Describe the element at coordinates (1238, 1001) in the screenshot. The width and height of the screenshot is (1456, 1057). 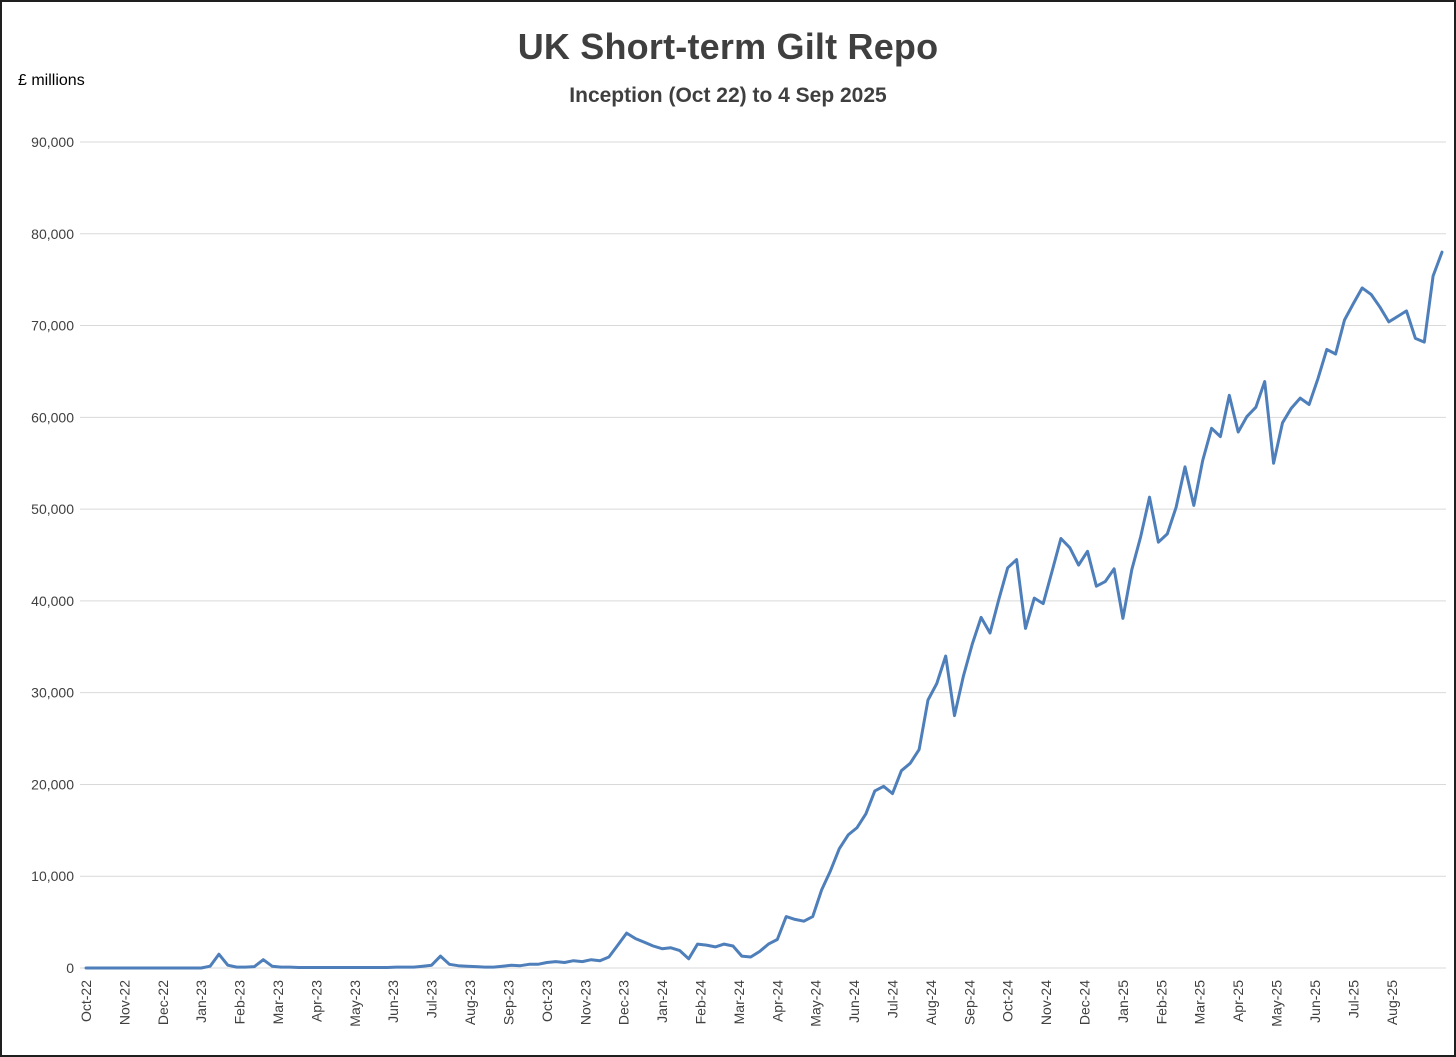
I see `x-axis-tick-label: Apr-25` at that location.